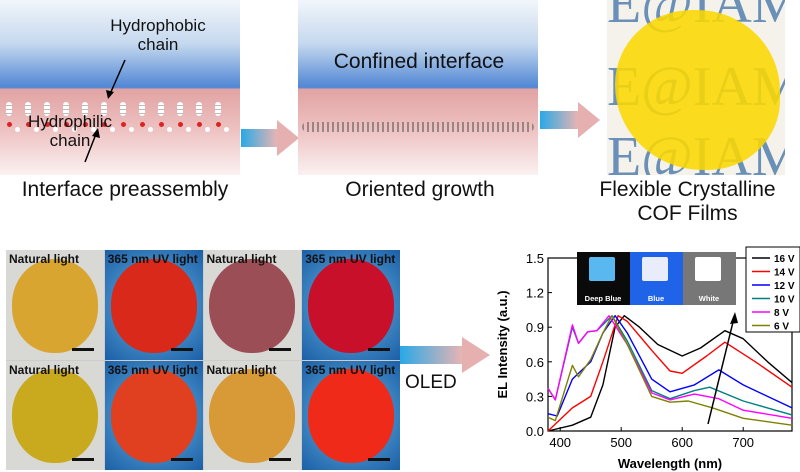 This screenshot has height=472, width=800. I want to click on series-line-16v, so click(670, 373).